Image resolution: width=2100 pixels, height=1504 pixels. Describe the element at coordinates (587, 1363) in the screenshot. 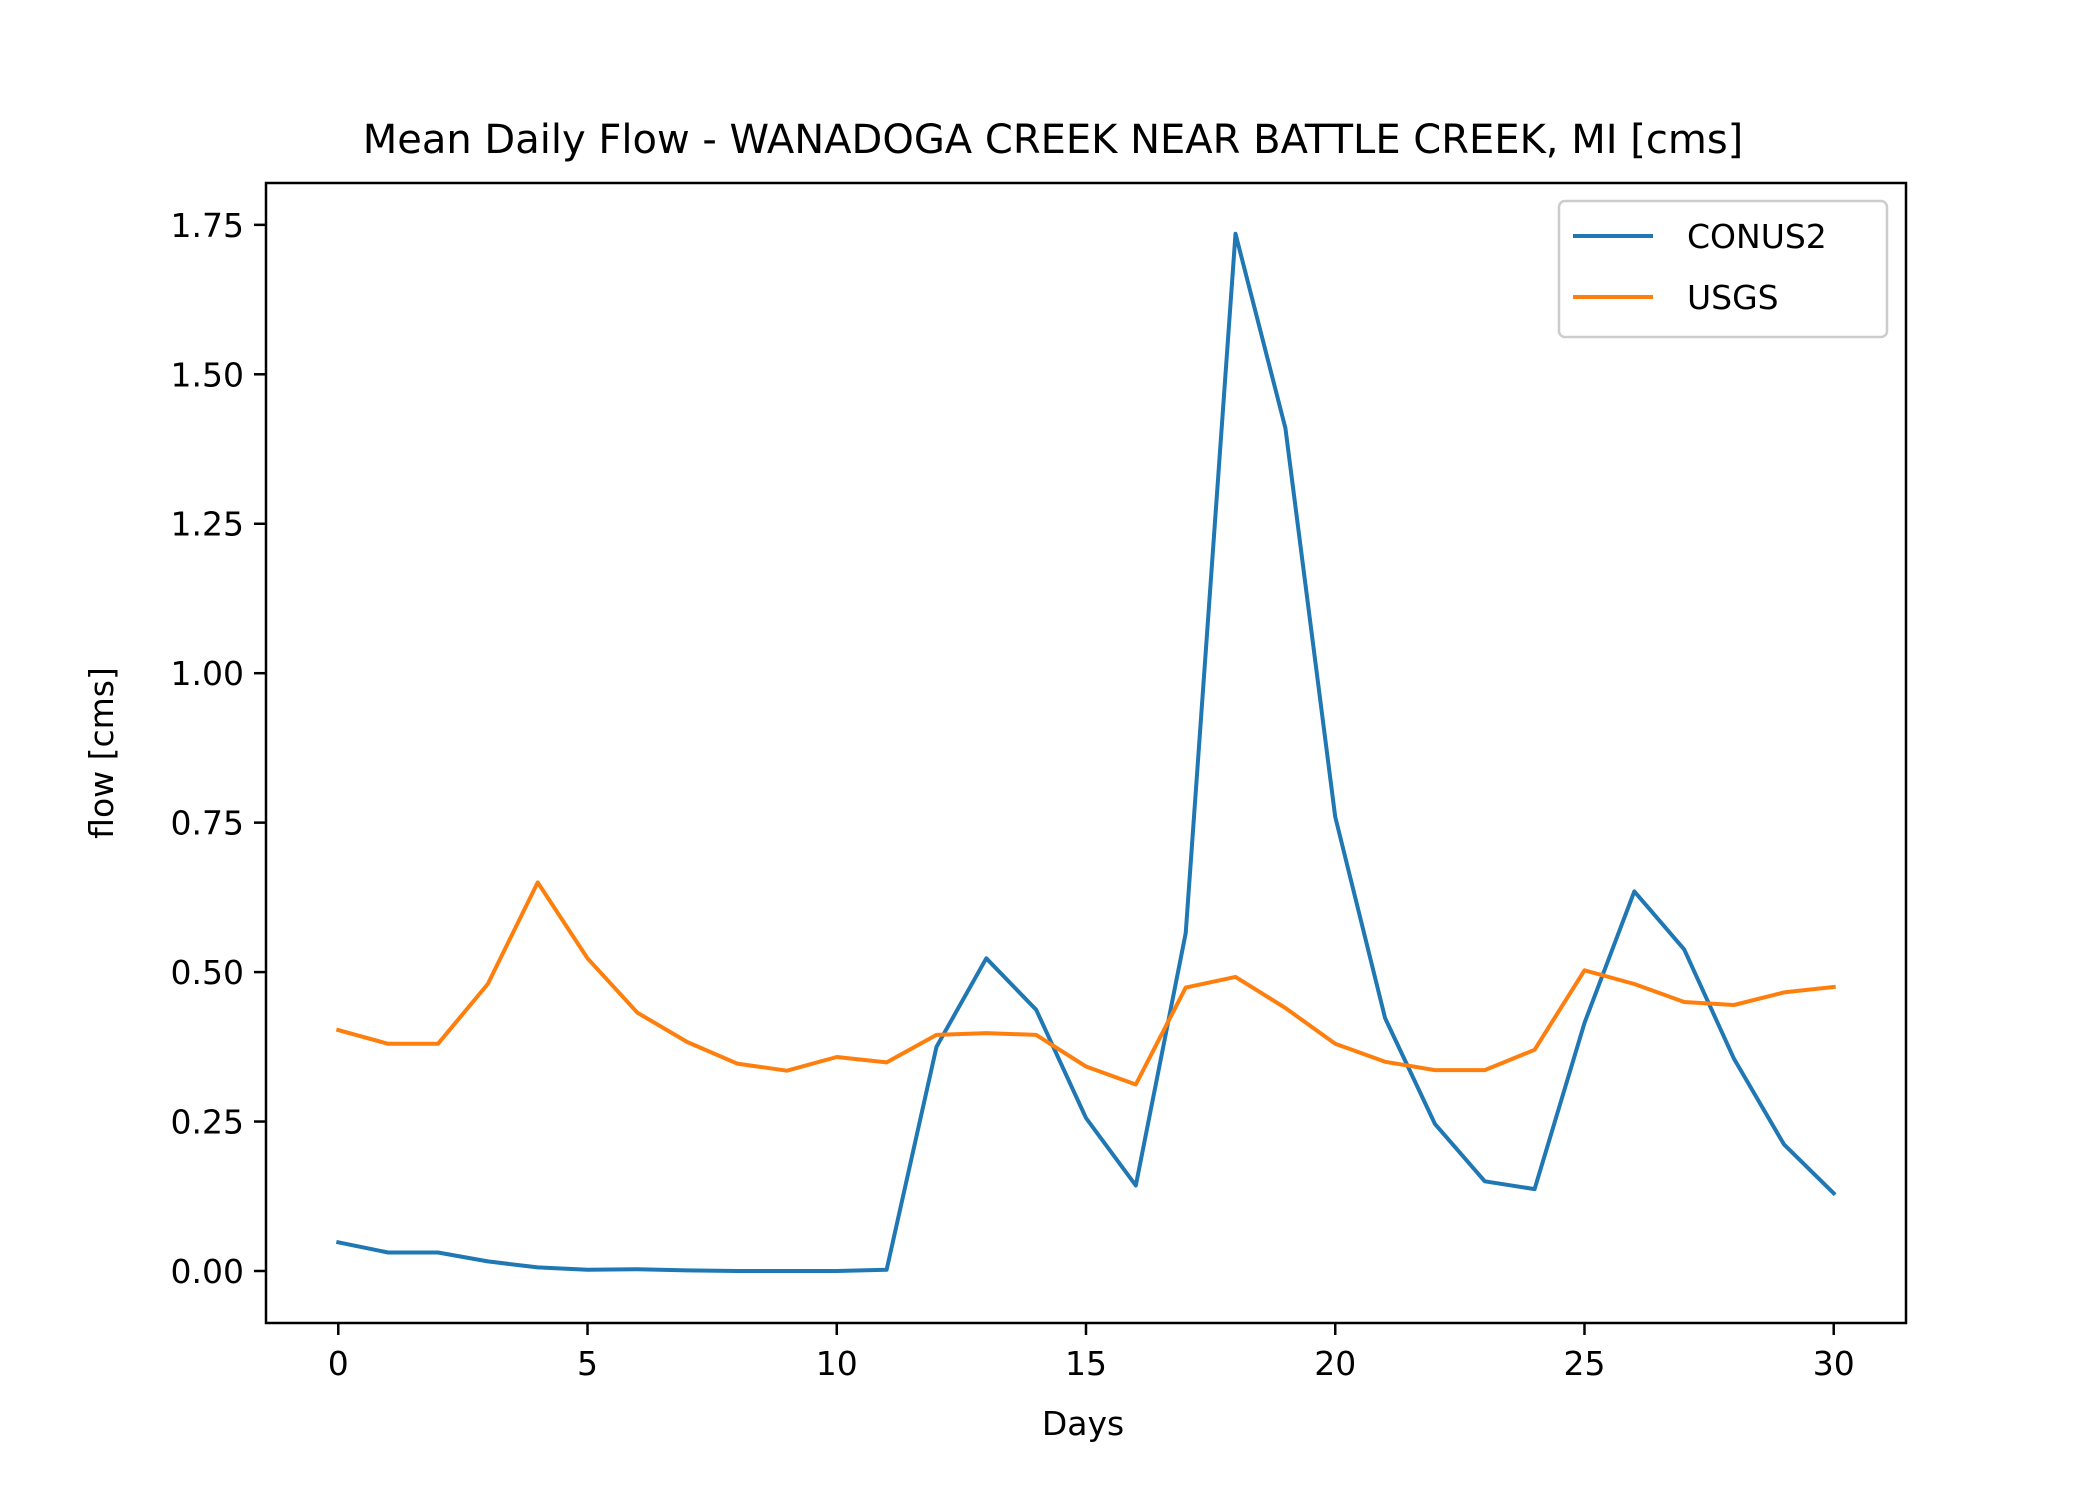

I see `x-tick-label: 5` at that location.